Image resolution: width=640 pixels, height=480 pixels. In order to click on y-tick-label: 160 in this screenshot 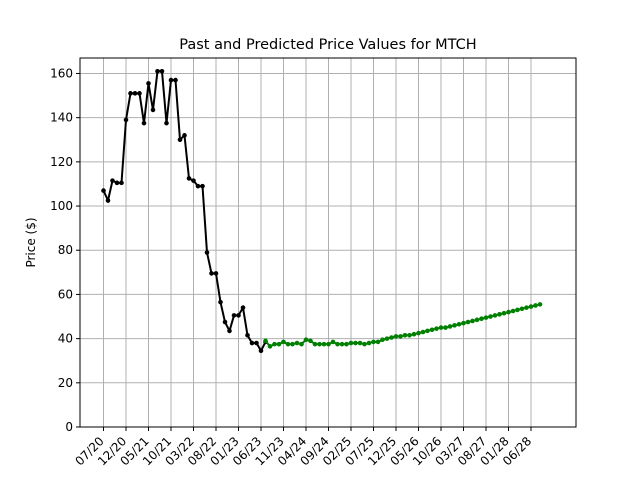, I will do `click(61, 73)`.